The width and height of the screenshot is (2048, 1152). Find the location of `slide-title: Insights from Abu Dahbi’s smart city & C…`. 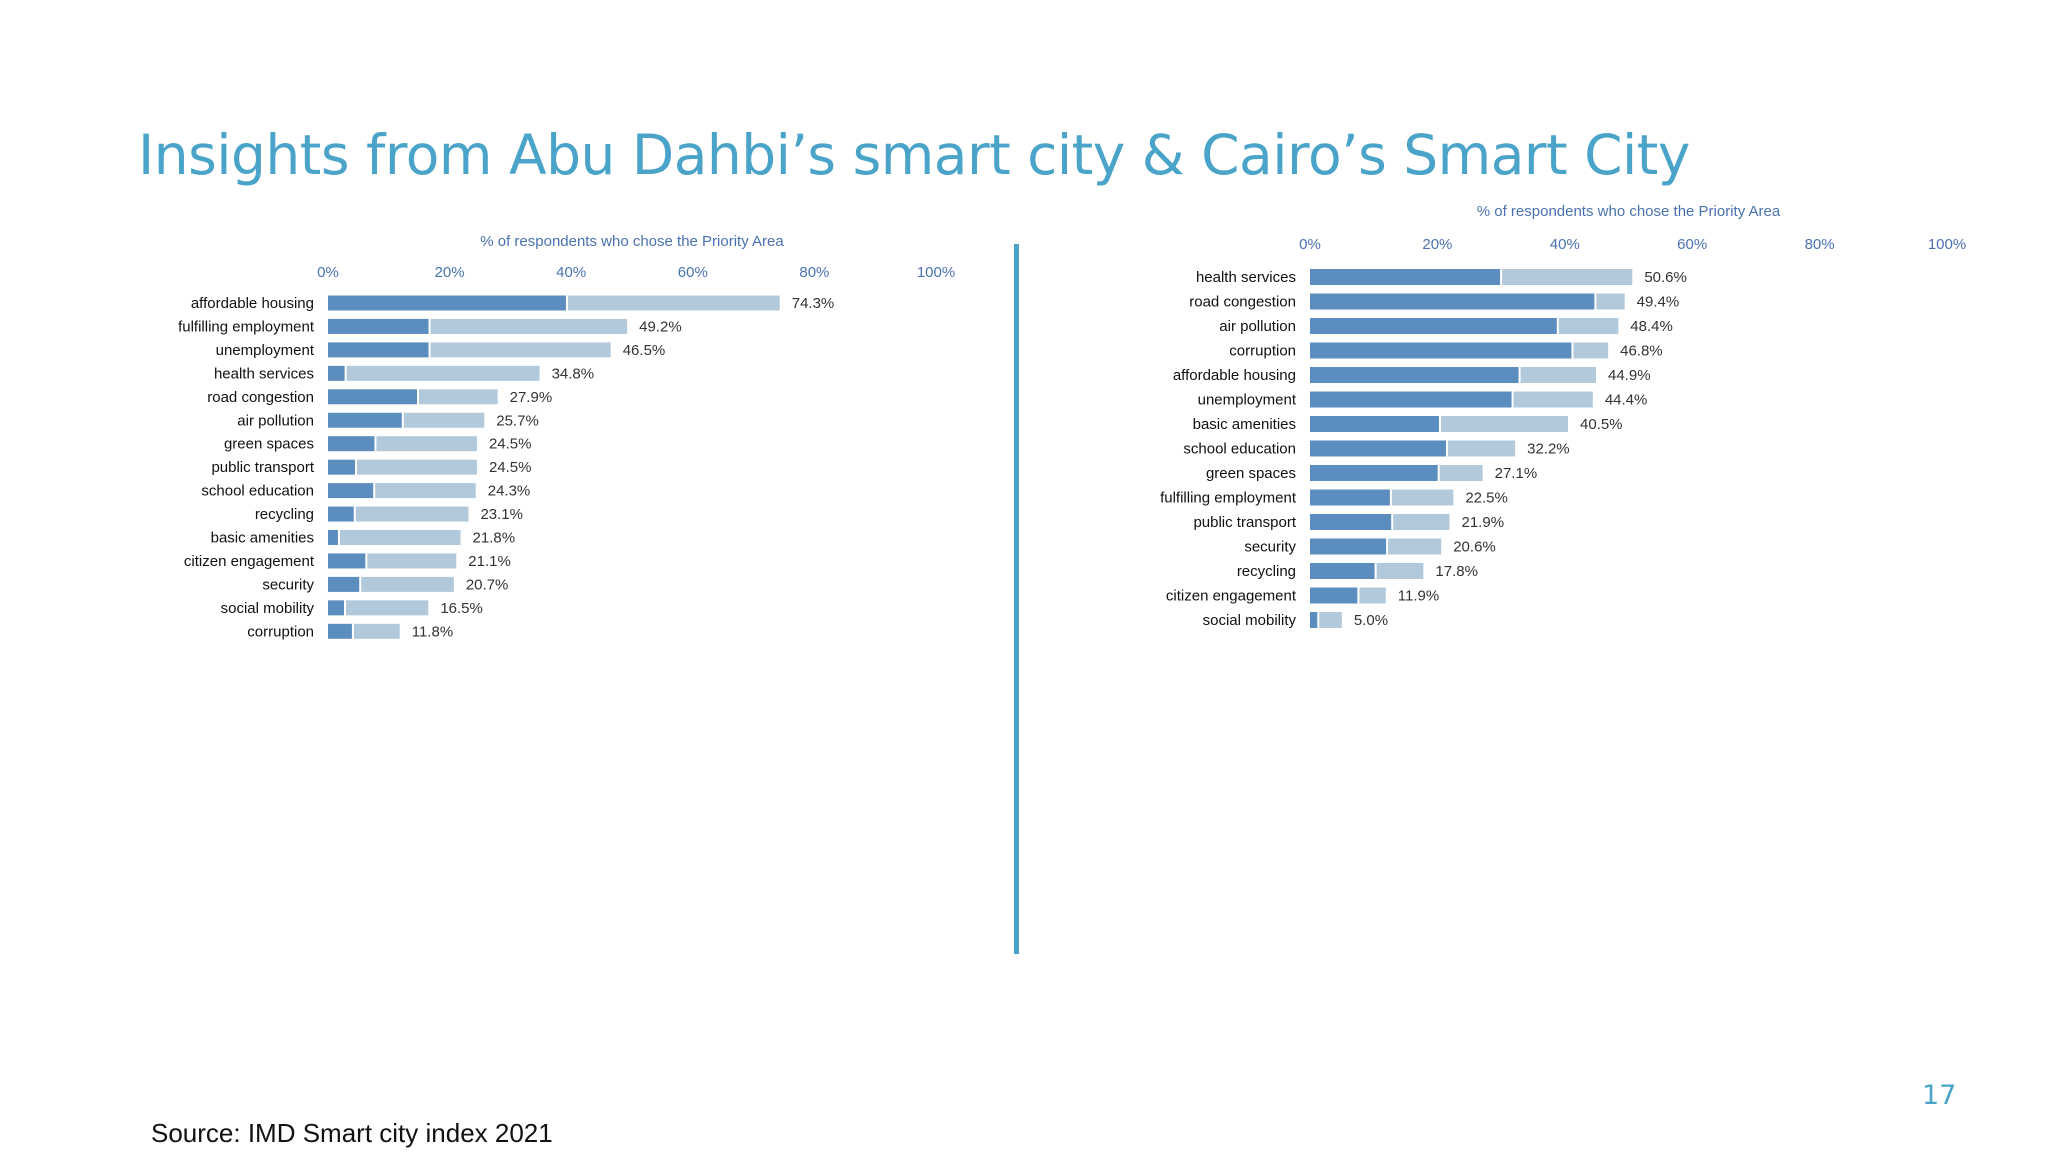

slide-title: Insights from Abu Dahbi’s smart city & C… is located at coordinates (914, 155).